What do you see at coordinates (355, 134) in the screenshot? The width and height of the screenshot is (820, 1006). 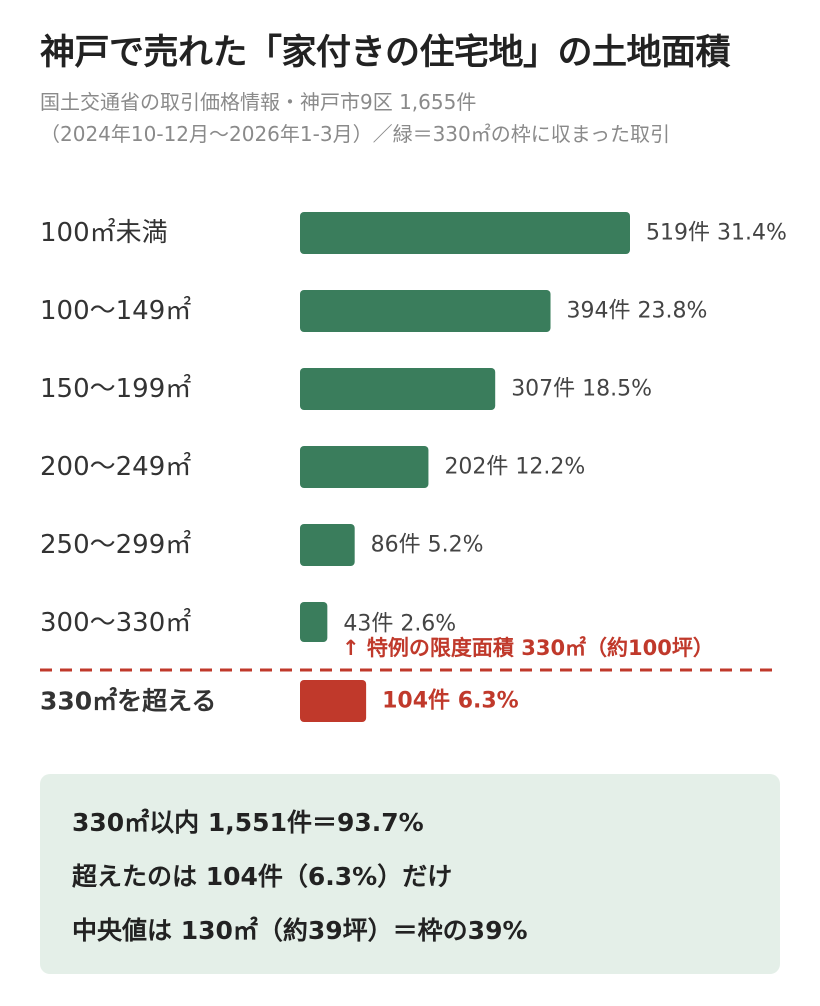 I see `chart-subtitle-period: （2024年10-12月〜2026年1-3月）／緑＝330㎡の枠に収まった取引` at bounding box center [355, 134].